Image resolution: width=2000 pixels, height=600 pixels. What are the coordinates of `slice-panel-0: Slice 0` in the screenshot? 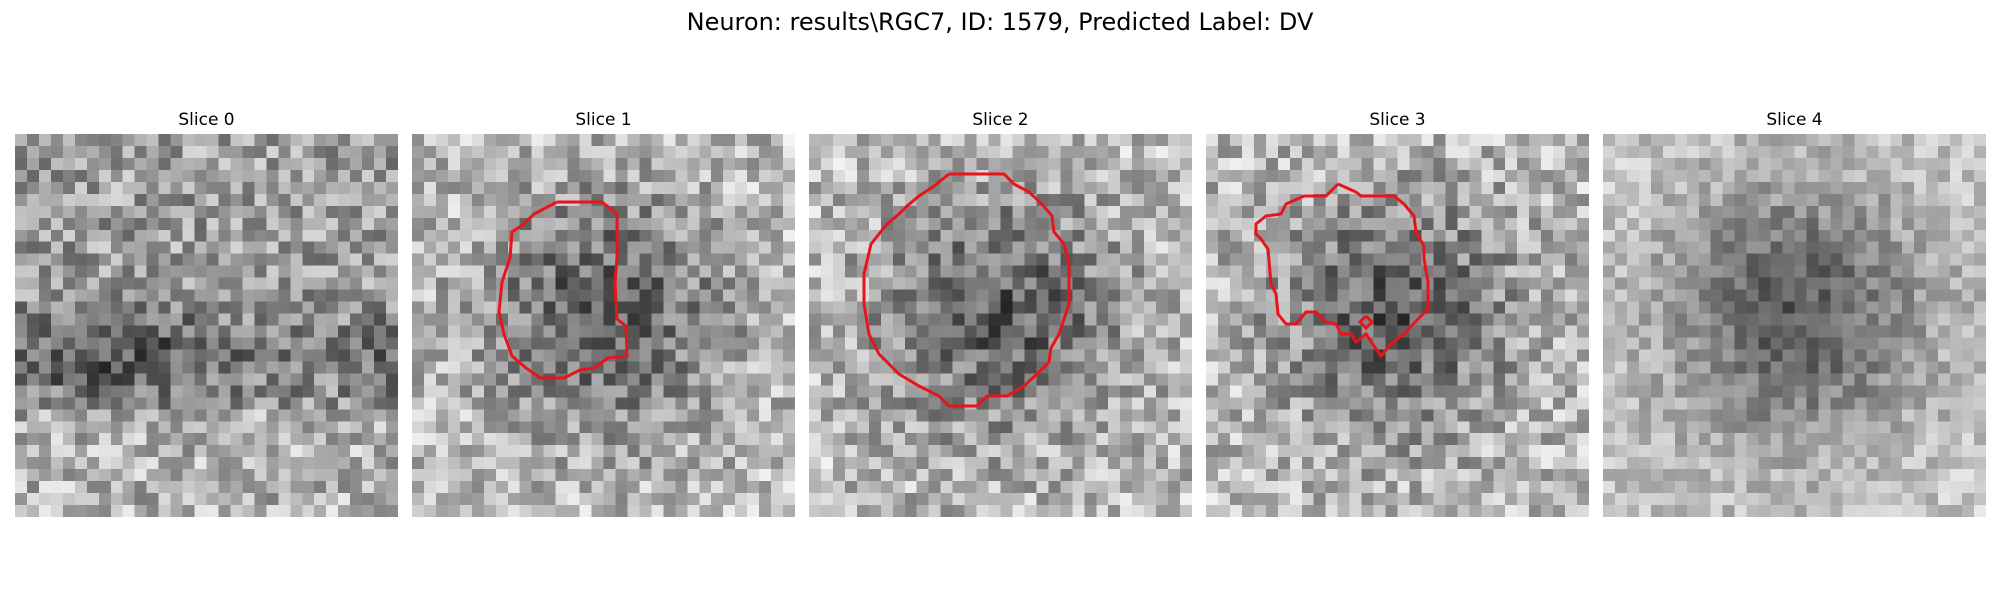 It's located at (206, 312).